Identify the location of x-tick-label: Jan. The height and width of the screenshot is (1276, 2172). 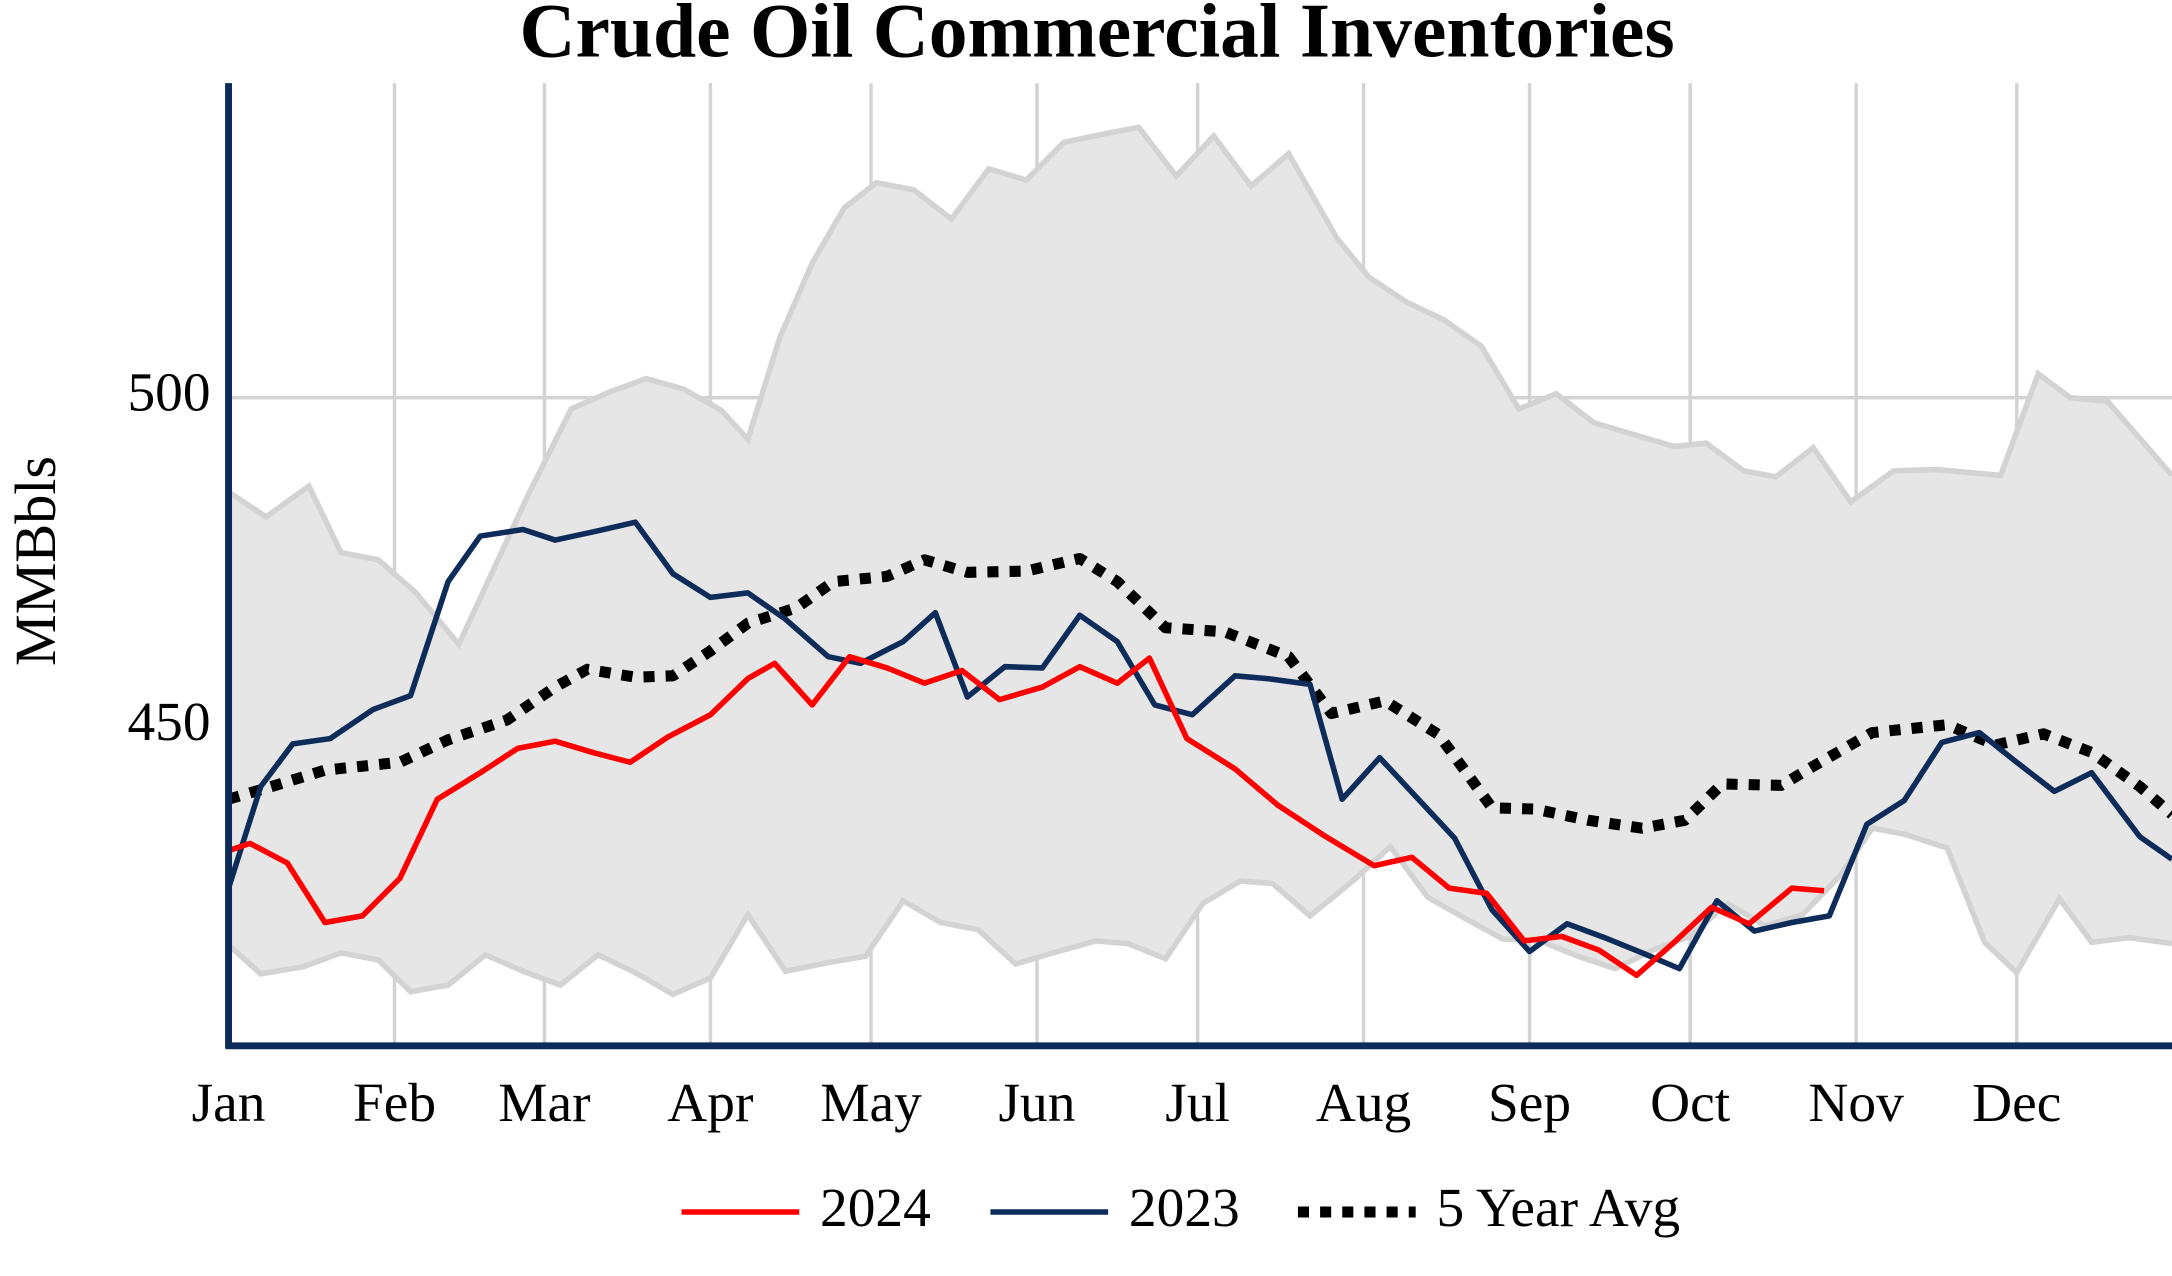
(229, 1102).